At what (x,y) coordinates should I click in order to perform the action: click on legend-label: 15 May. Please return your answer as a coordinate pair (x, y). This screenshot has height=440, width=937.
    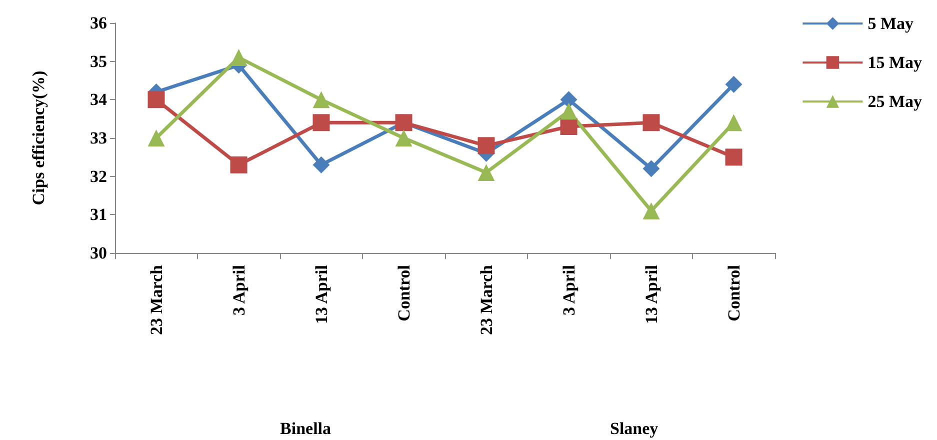
    Looking at the image, I should click on (895, 62).